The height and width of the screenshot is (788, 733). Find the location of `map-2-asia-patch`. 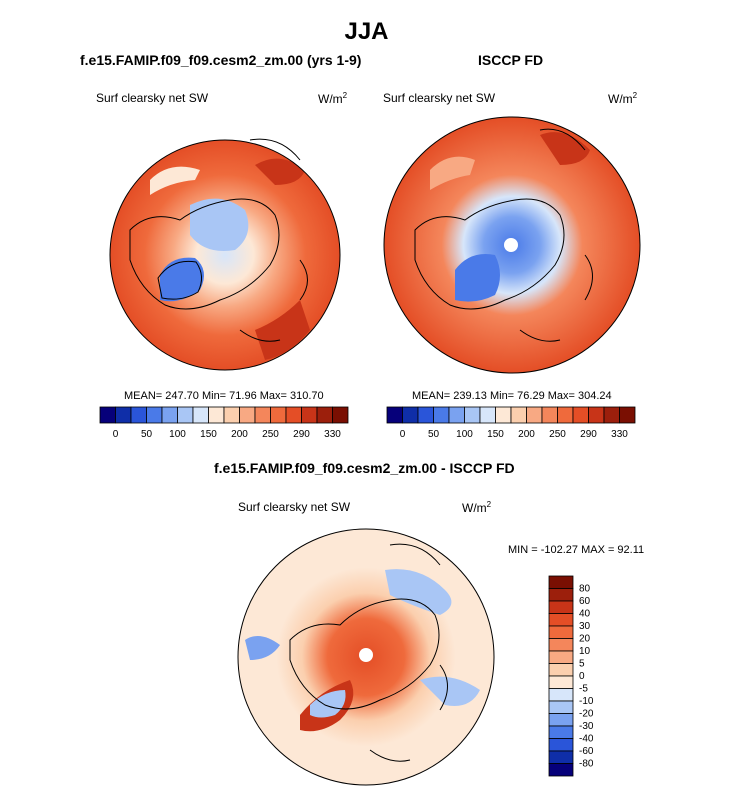

map-2-asia-patch is located at coordinates (565, 148).